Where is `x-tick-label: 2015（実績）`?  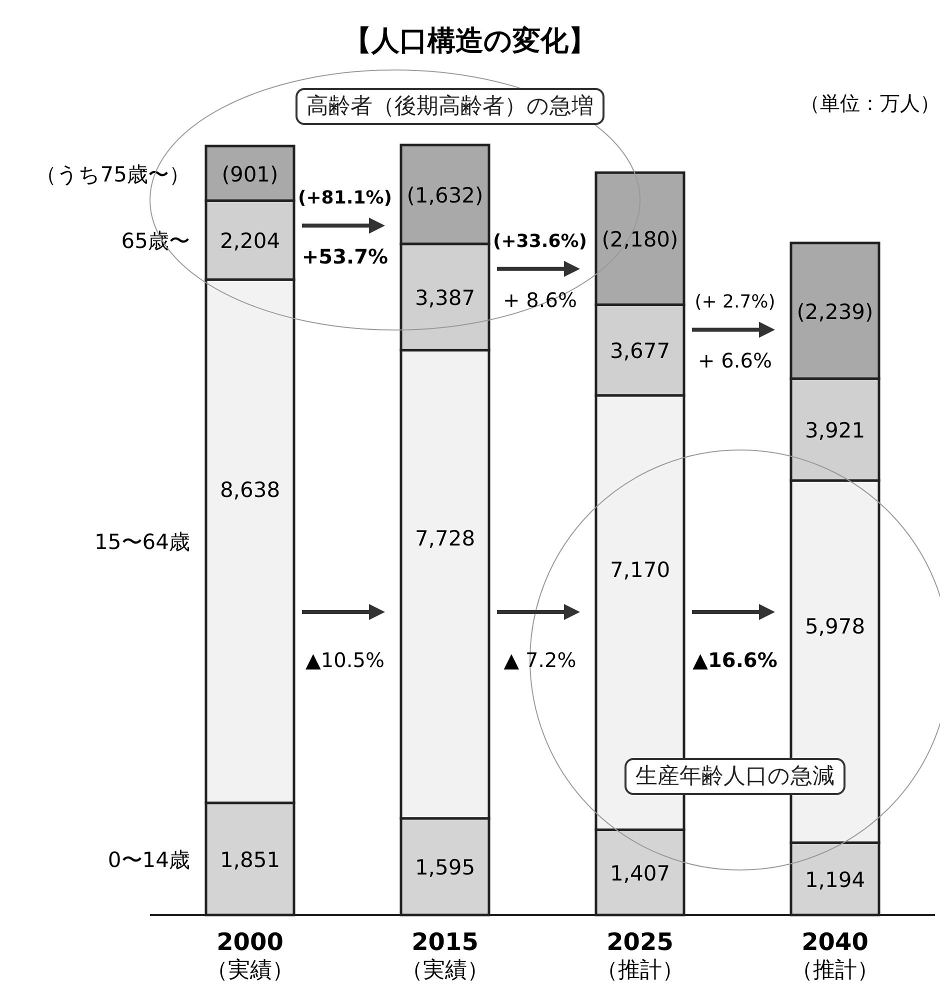 x-tick-label: 2015（実績） is located at coordinates (445, 955).